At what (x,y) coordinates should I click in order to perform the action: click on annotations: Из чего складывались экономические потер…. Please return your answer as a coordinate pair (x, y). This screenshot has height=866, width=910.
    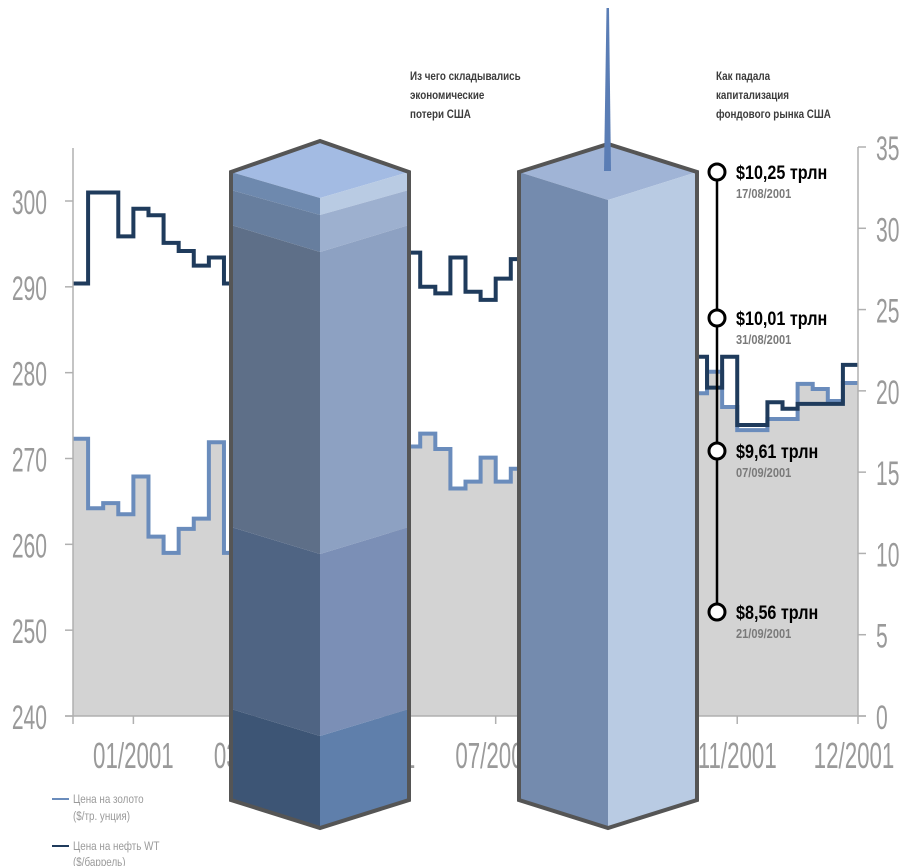
    Looking at the image, I should click on (620, 95).